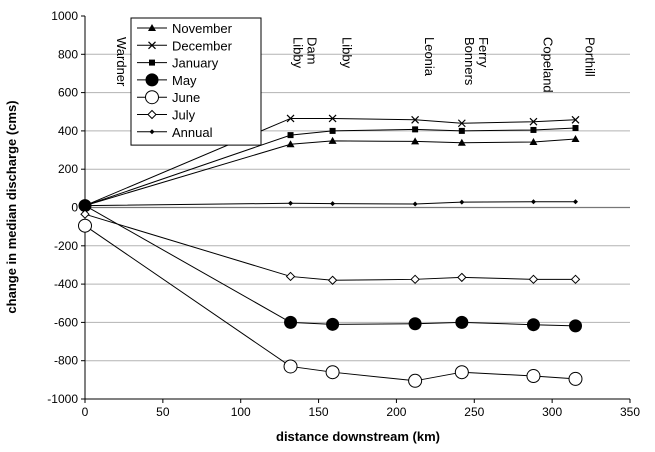  Describe the element at coordinates (396, 412) in the screenshot. I see `x-tick-label: 200` at that location.